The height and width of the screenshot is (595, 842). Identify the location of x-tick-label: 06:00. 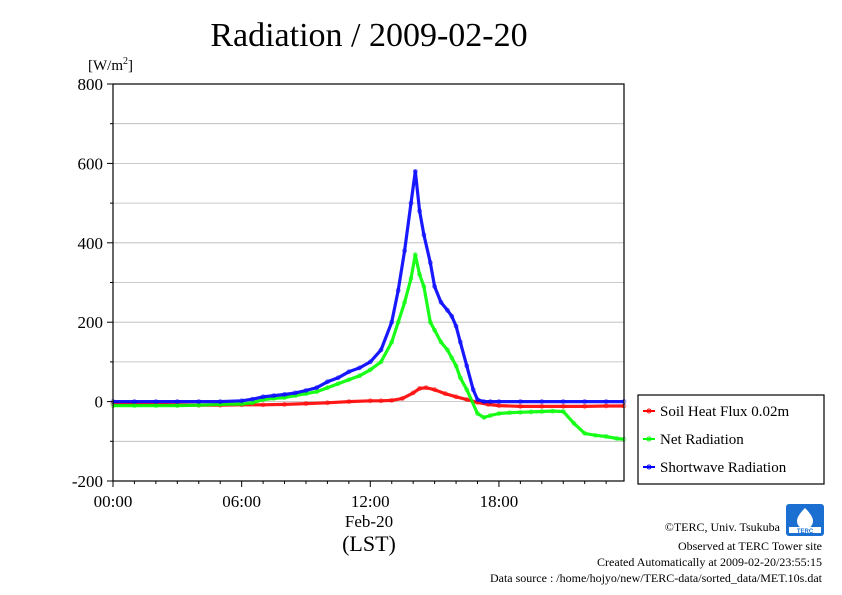
(241, 501).